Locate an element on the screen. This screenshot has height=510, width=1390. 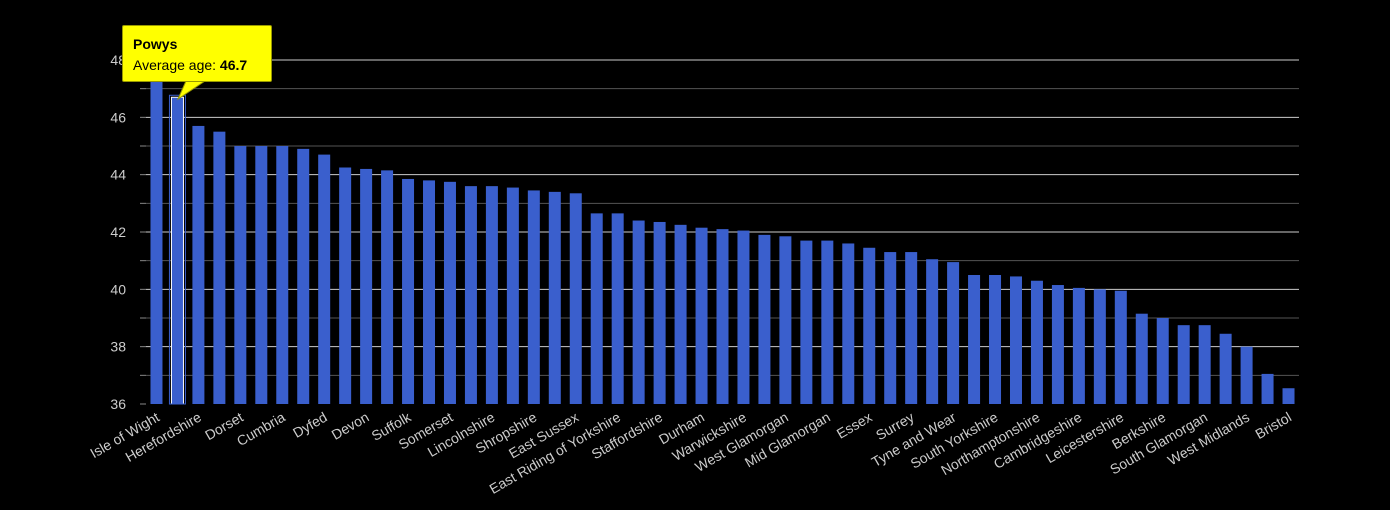
tooltip-title: Powys is located at coordinates (155, 44).